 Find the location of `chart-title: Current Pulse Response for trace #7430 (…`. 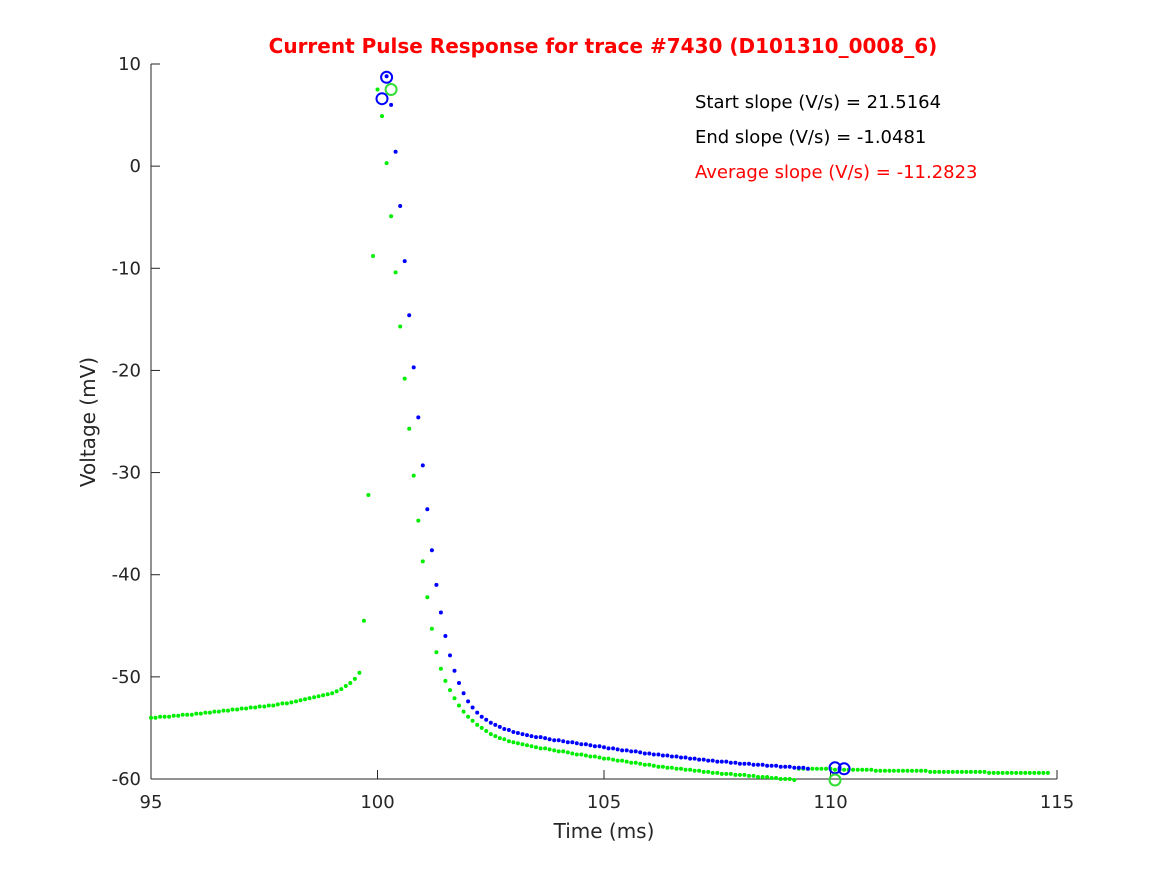

chart-title: Current Pulse Response for trace #7430 (… is located at coordinates (603, 46).